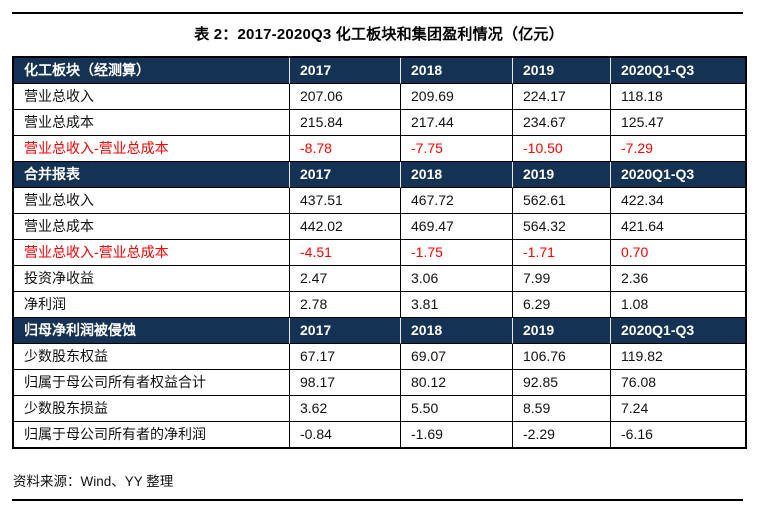 This screenshot has height=509, width=758. I want to click on table-row: 少数股东损益 3.62 5.50 8.59 7.24, so click(379, 409).